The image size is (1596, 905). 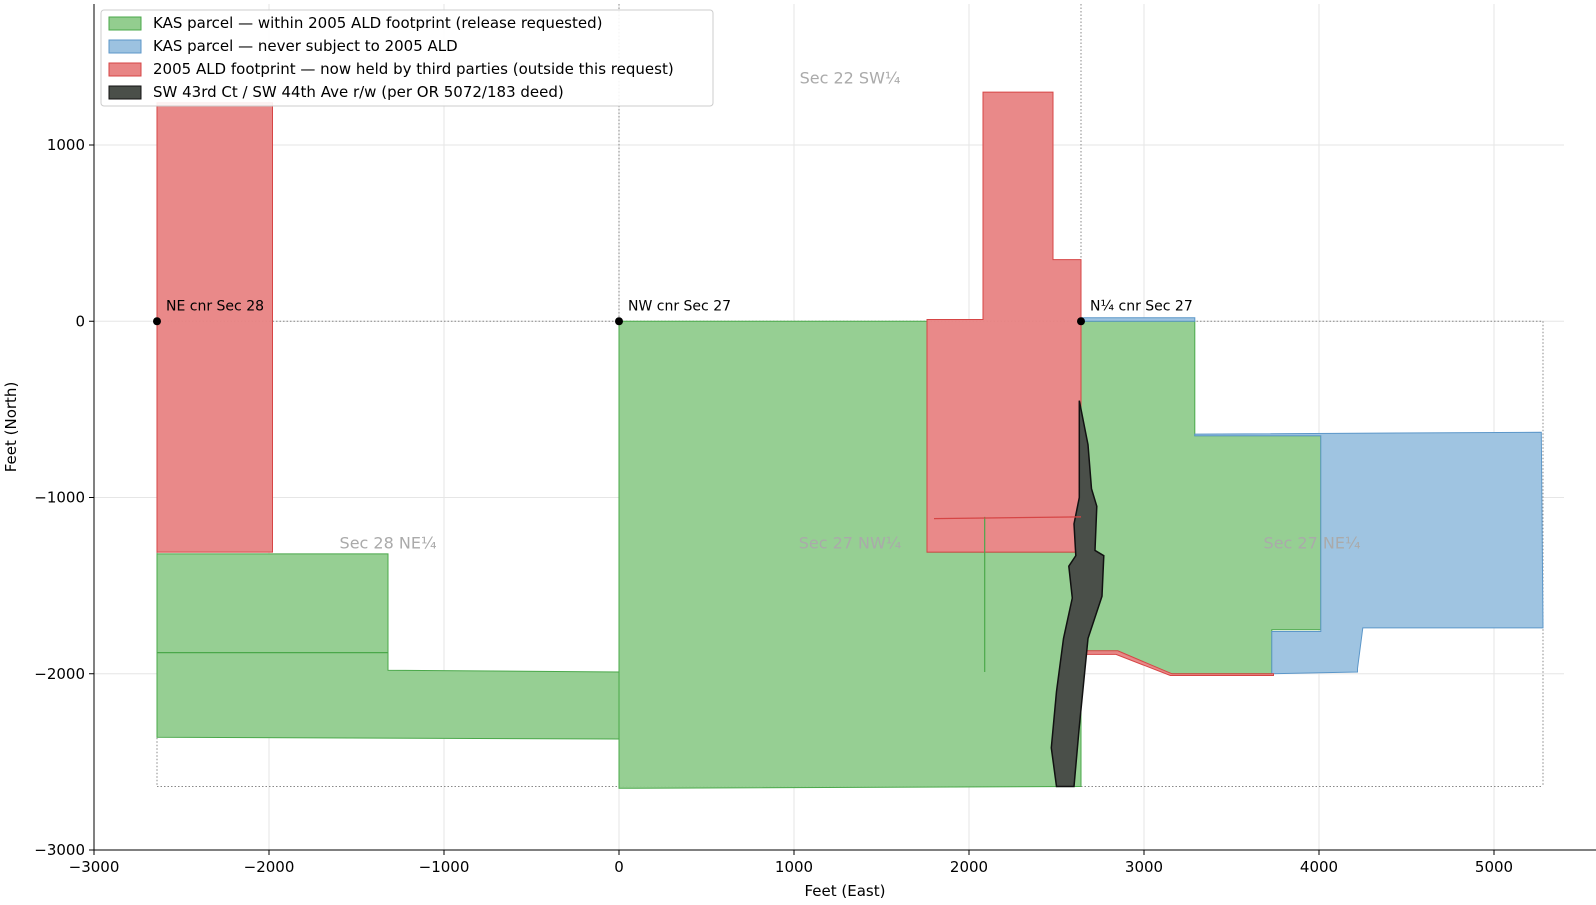 I want to click on red-boundary-line, so click(x=1007, y=518).